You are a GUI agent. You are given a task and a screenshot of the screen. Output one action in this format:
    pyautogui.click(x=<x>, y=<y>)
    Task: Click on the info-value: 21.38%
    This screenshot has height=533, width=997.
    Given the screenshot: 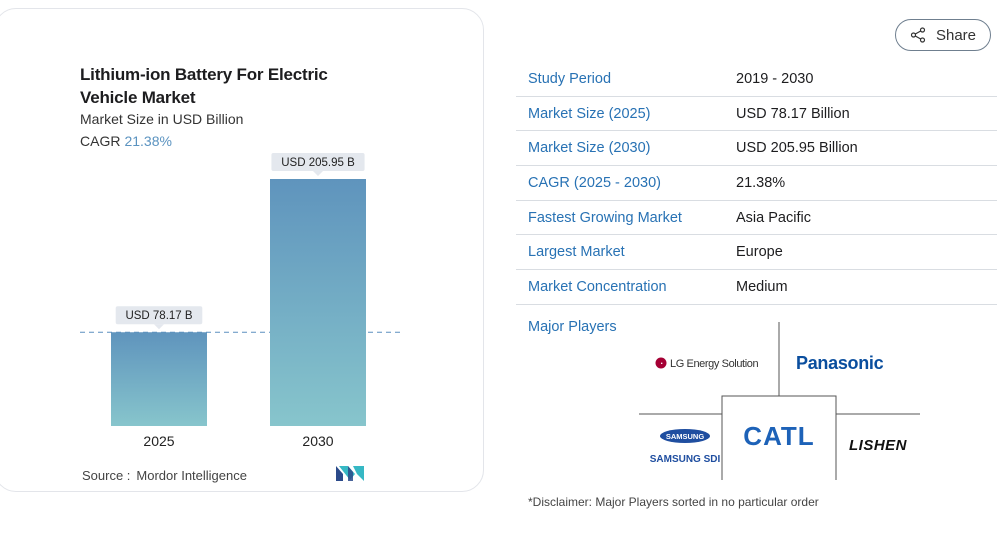 What is the action you would take?
    pyautogui.click(x=761, y=182)
    